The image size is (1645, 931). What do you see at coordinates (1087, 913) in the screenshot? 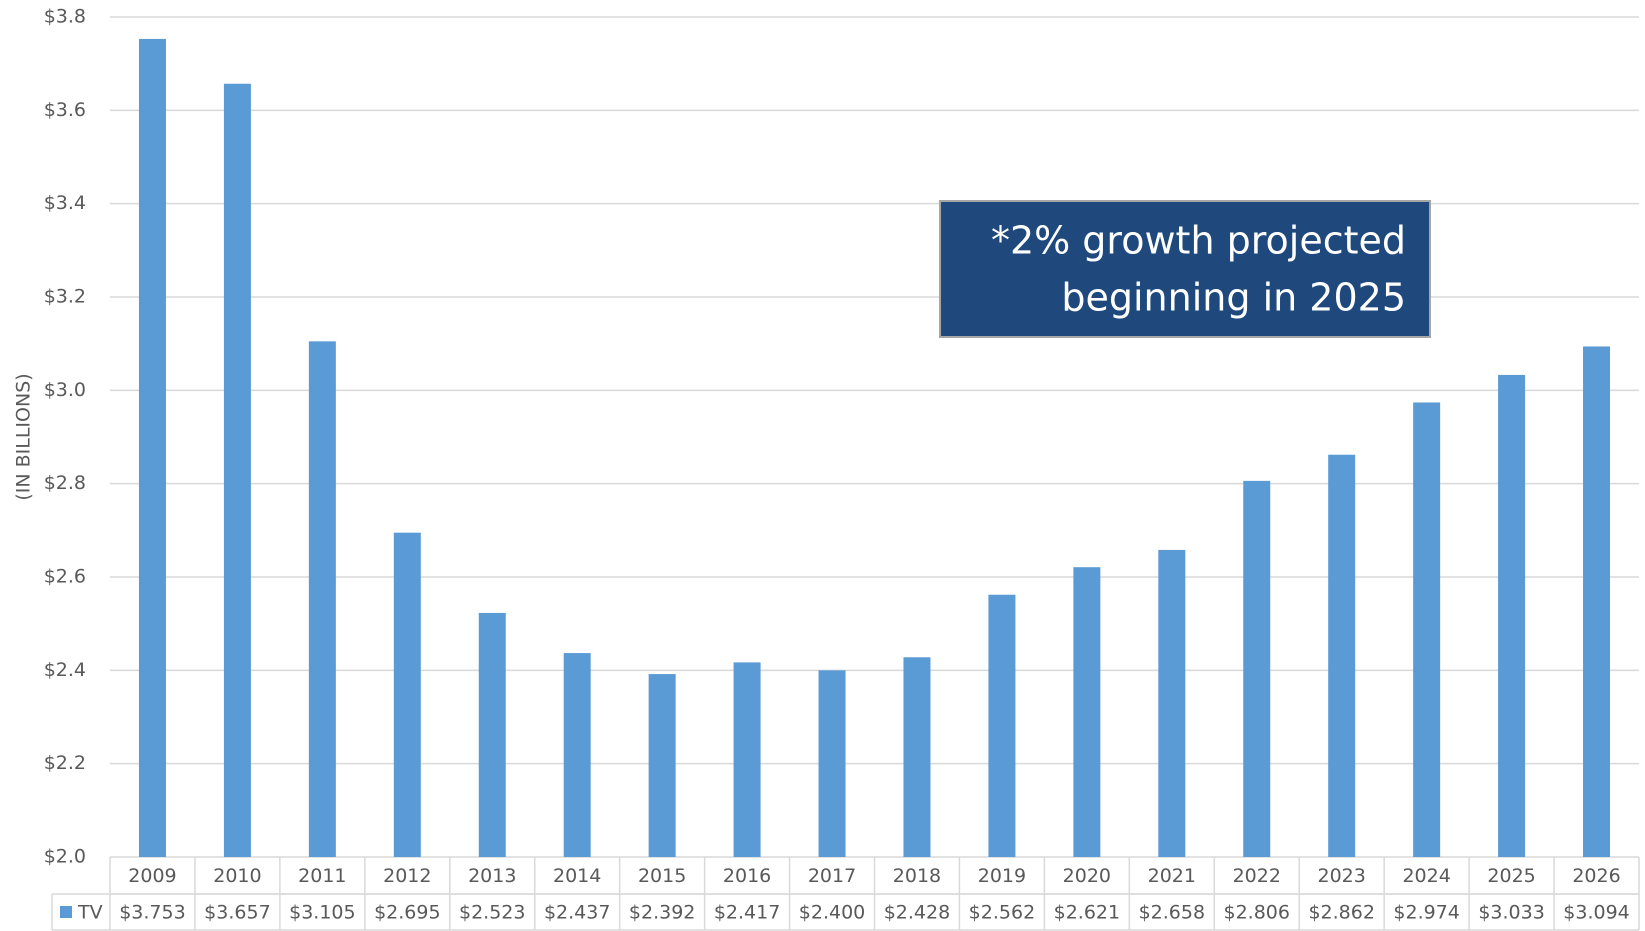
I see `data-table-value: $2.621` at bounding box center [1087, 913].